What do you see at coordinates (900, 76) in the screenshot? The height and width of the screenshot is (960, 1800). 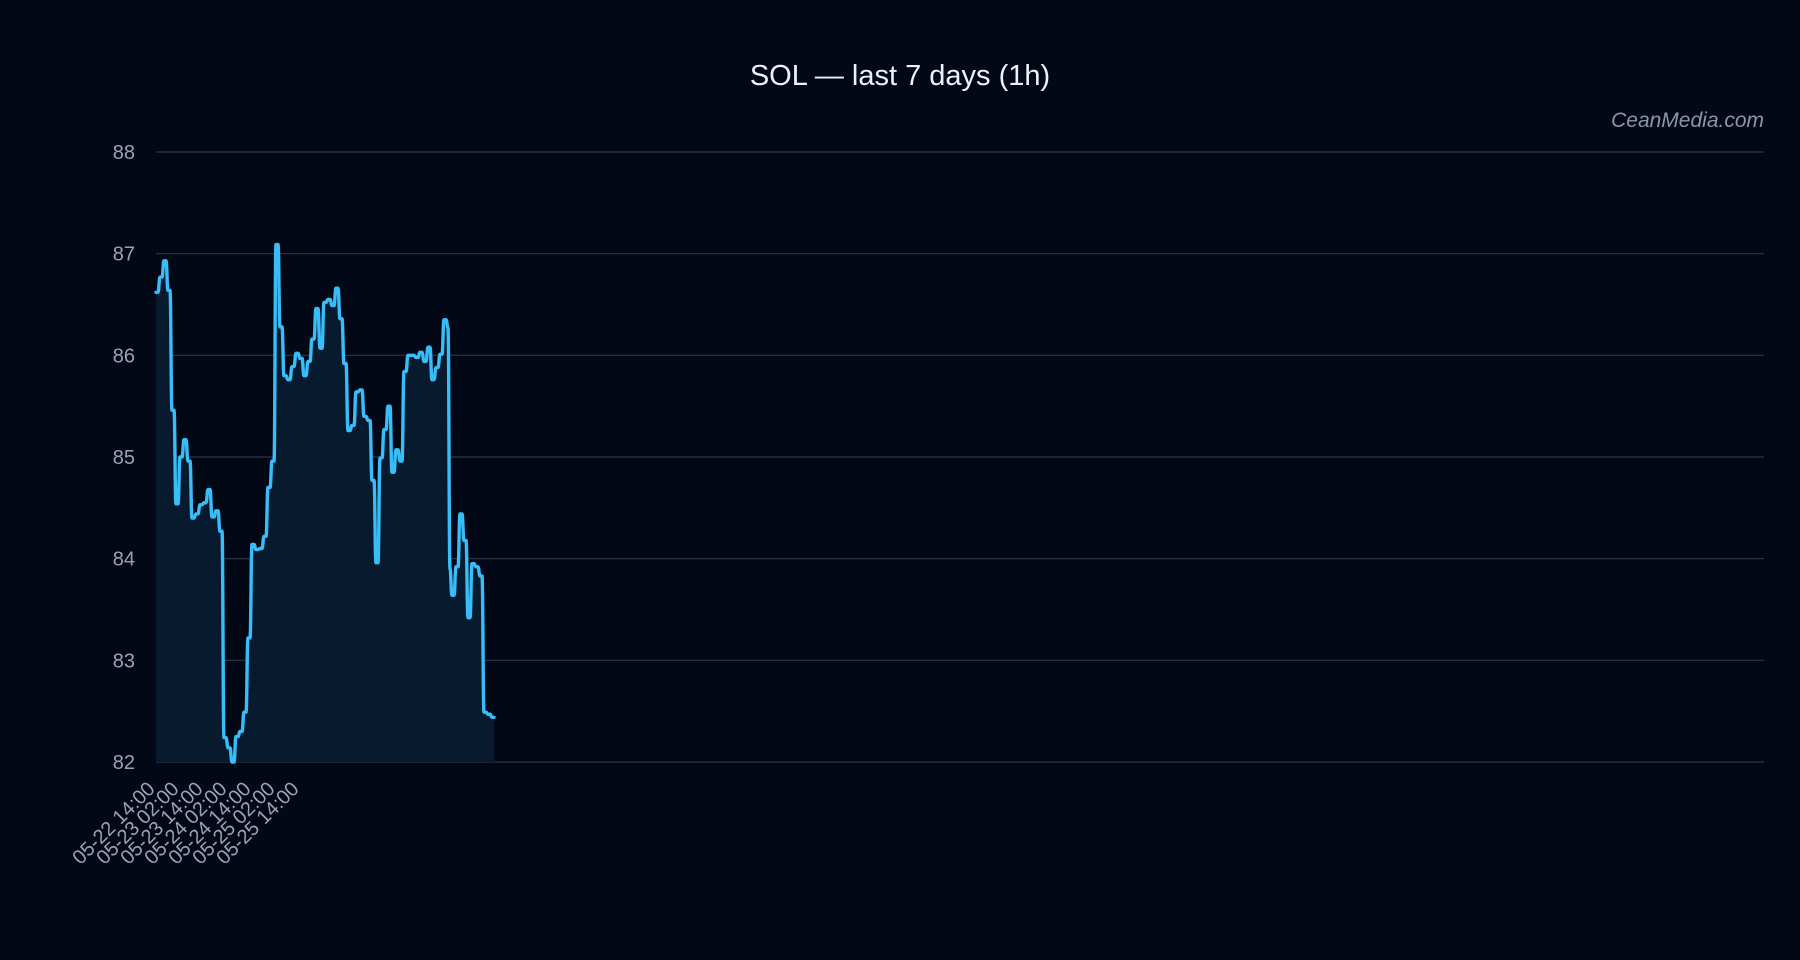 I see `chart-title: SOL — last 7 days (1h)` at bounding box center [900, 76].